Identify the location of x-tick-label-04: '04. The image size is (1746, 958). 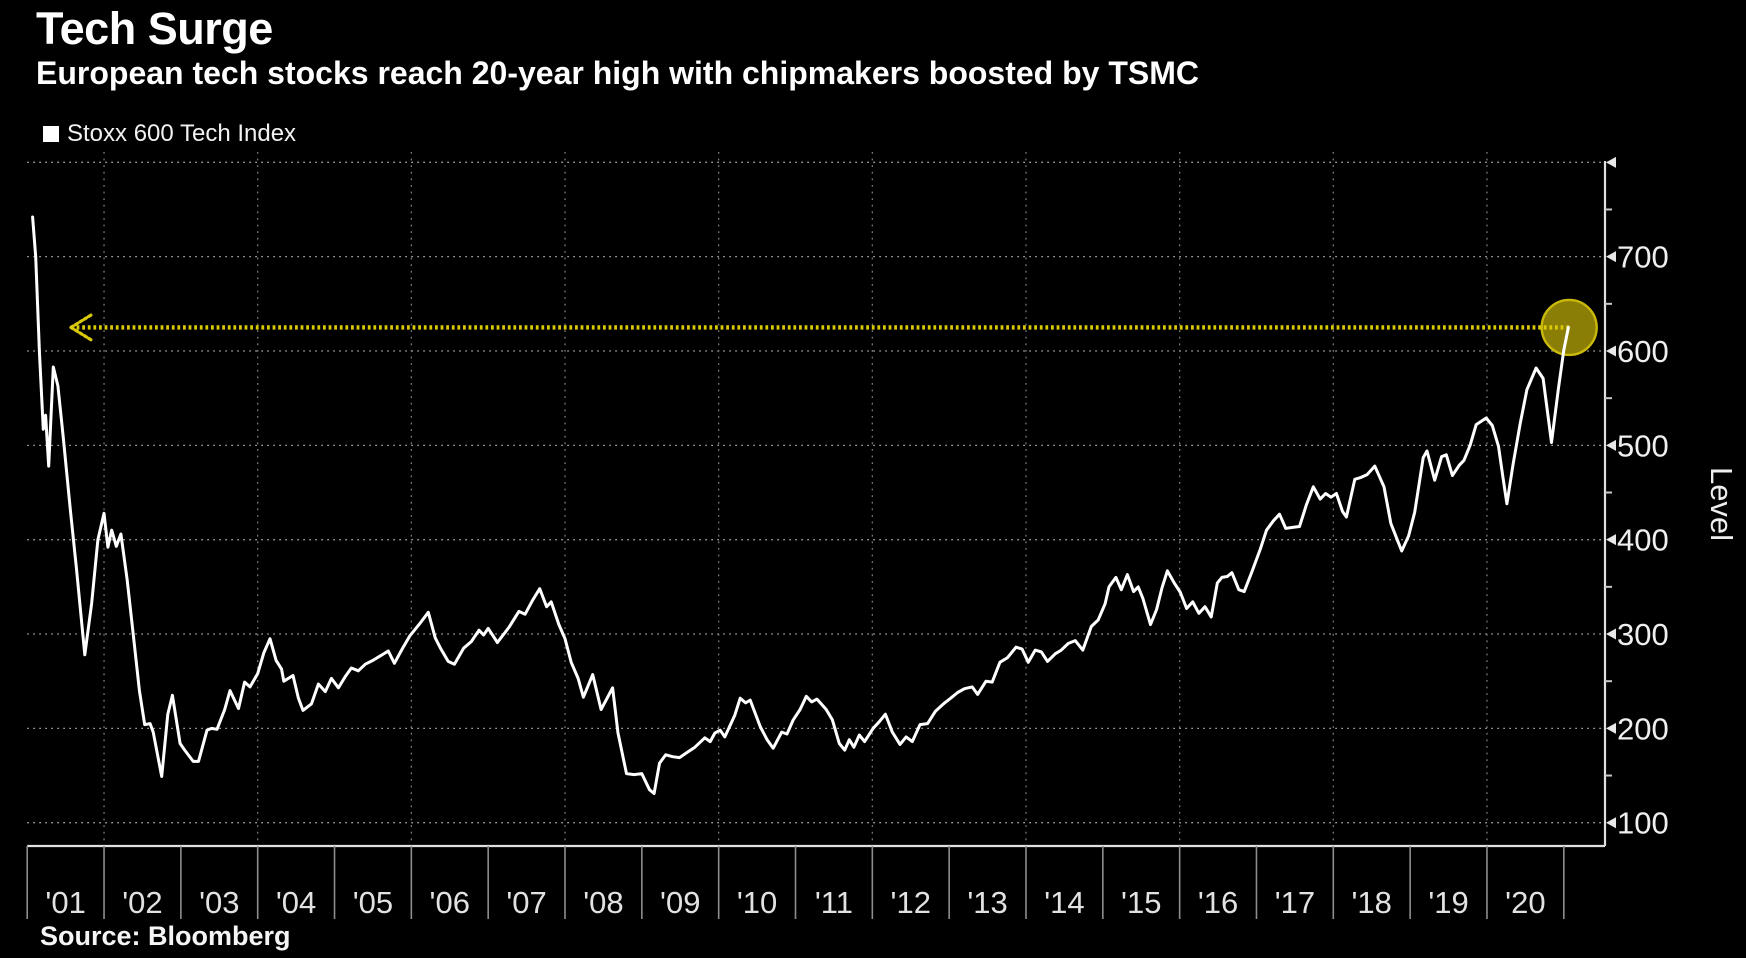
(296, 902).